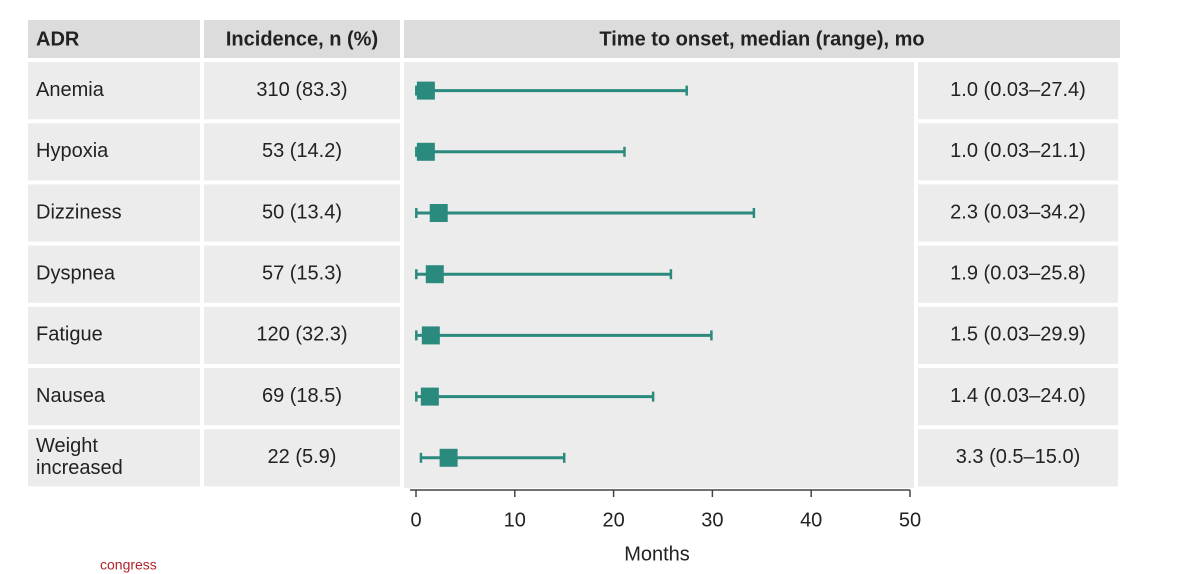 Image resolution: width=1200 pixels, height=574 pixels. I want to click on incidence: 22 (5.9), so click(302, 457).